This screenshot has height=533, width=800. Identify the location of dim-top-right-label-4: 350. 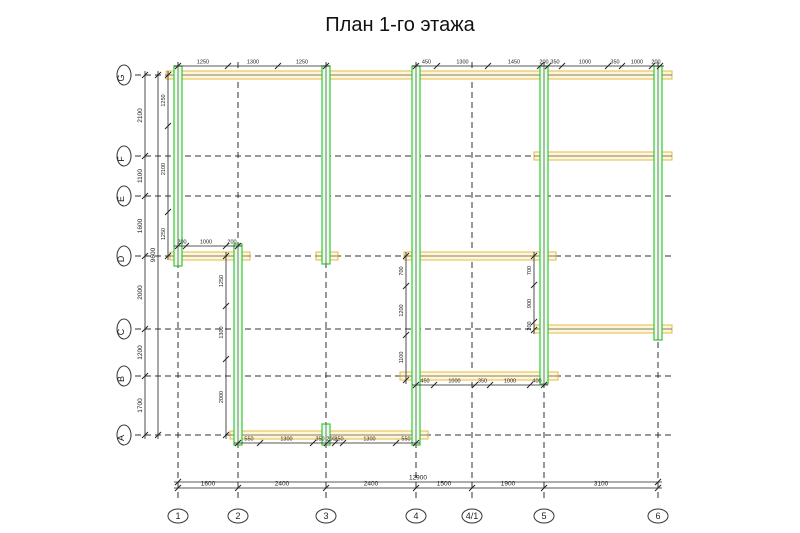
(554, 63).